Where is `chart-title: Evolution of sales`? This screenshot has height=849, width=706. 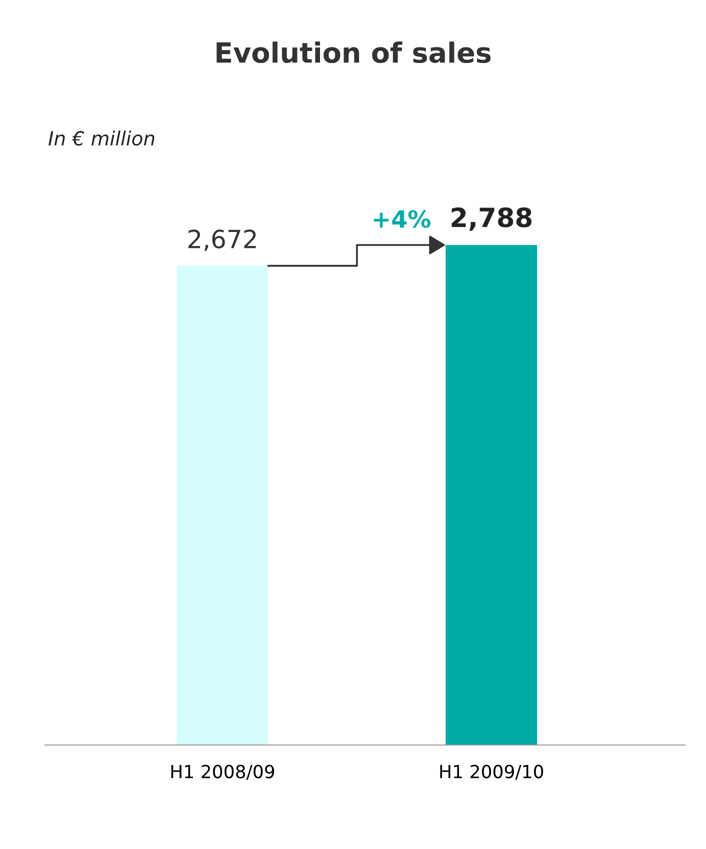 chart-title: Evolution of sales is located at coordinates (353, 53).